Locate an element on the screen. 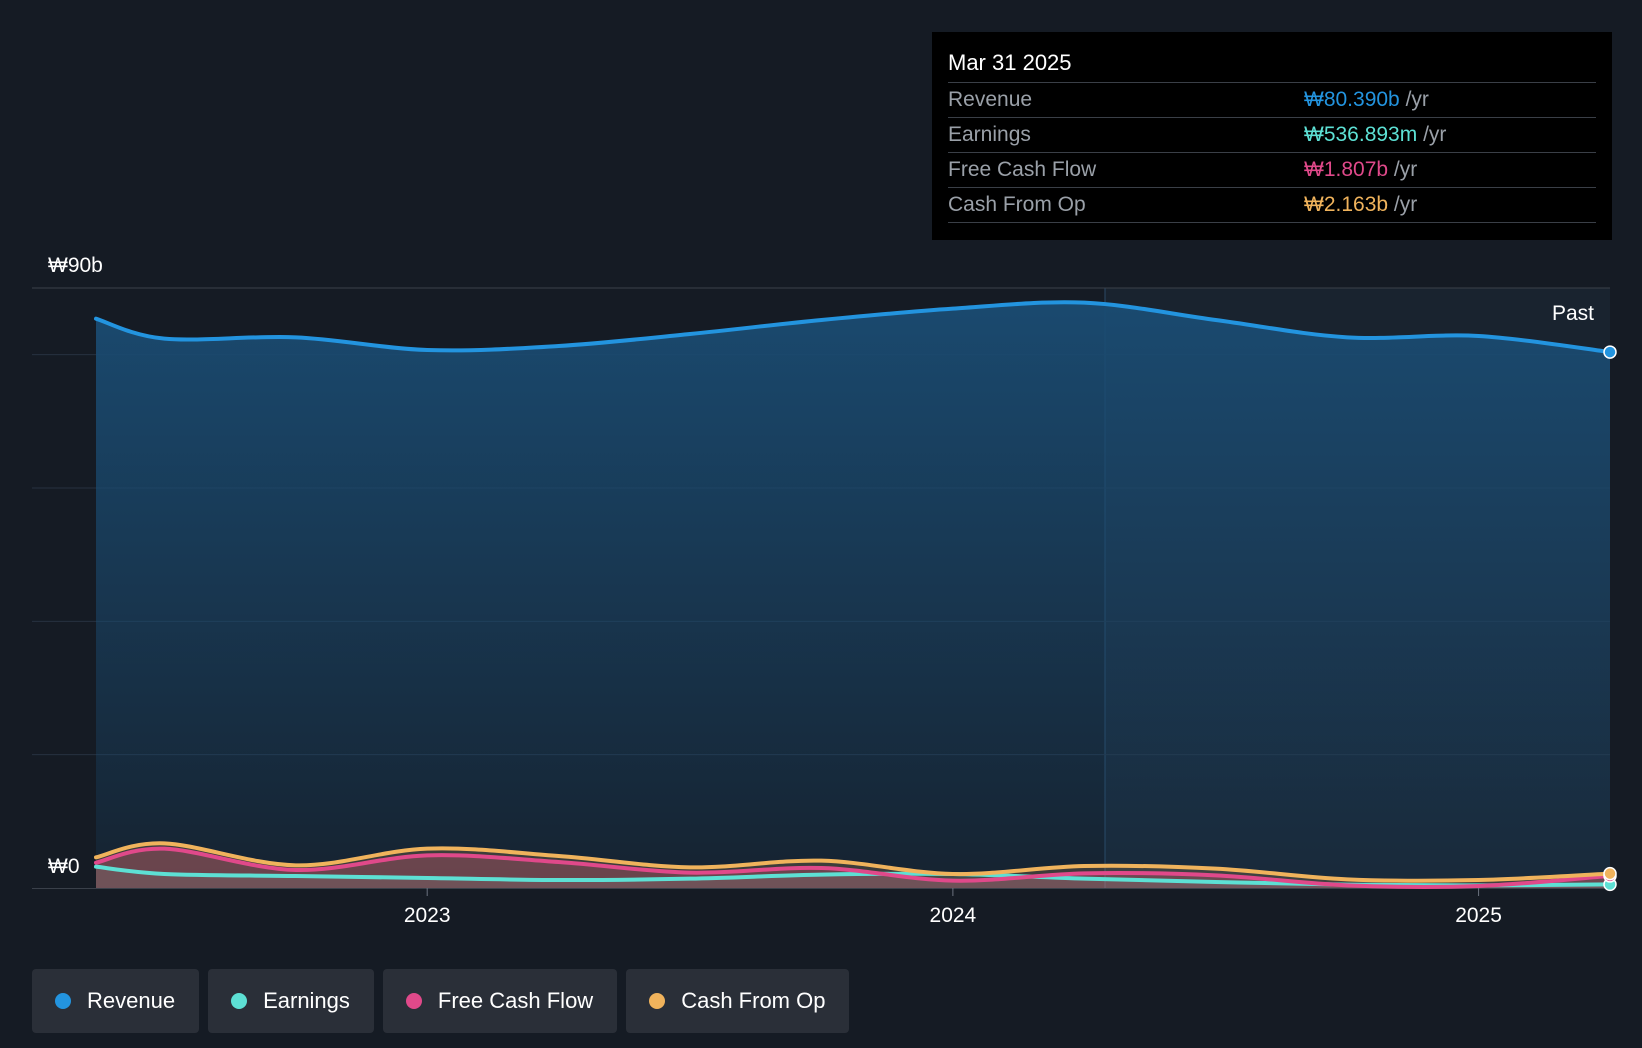 Image resolution: width=1642 pixels, height=1048 pixels. tooltip-row-cash-from-op: Cash From Op ₩2.163b /yr is located at coordinates (1272, 204).